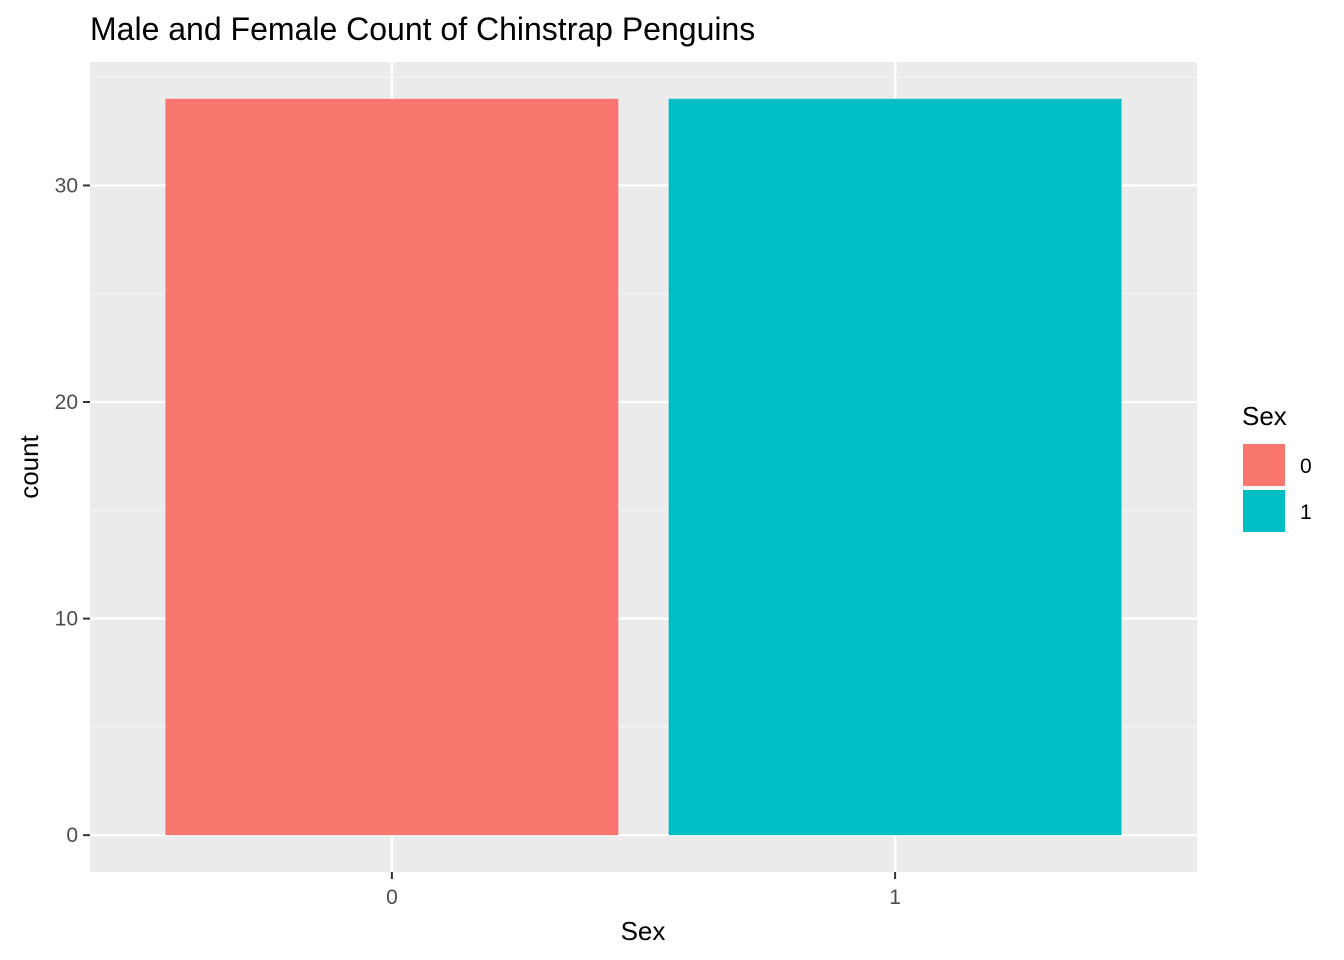 The image size is (1344, 960). What do you see at coordinates (66, 185) in the screenshot?
I see `y-tick-label: 30` at bounding box center [66, 185].